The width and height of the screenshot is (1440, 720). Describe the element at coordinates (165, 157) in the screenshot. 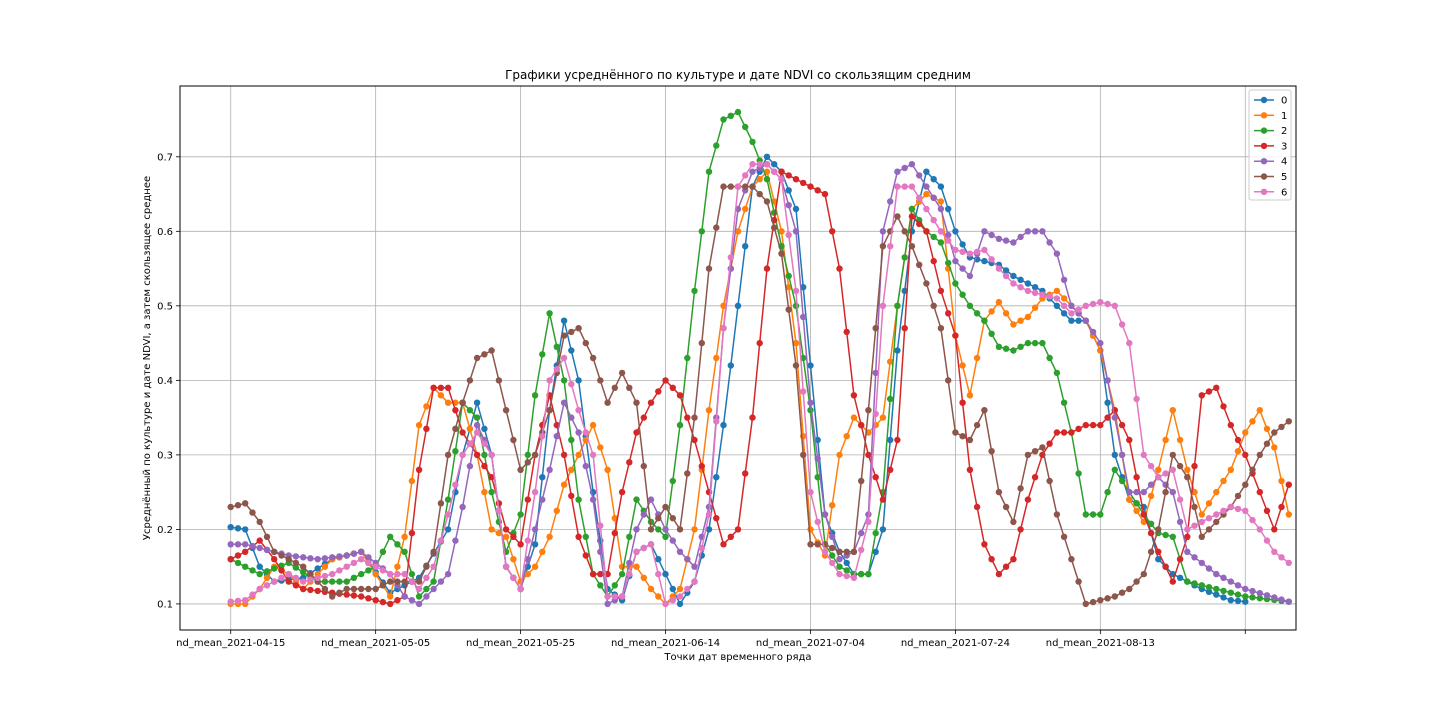

I see `y-tick-label: 0.7` at that location.